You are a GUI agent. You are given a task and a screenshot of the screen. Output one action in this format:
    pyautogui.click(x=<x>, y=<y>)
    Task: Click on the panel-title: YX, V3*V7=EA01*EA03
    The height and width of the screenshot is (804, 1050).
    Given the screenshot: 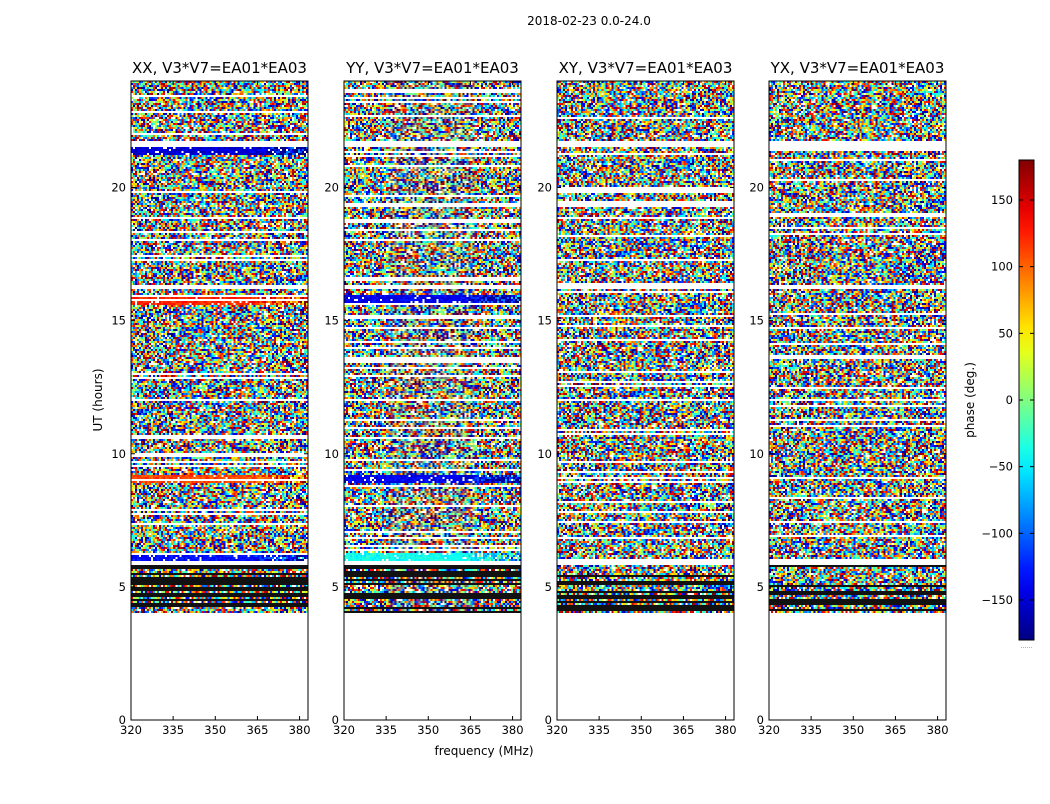 What is the action you would take?
    pyautogui.click(x=857, y=68)
    